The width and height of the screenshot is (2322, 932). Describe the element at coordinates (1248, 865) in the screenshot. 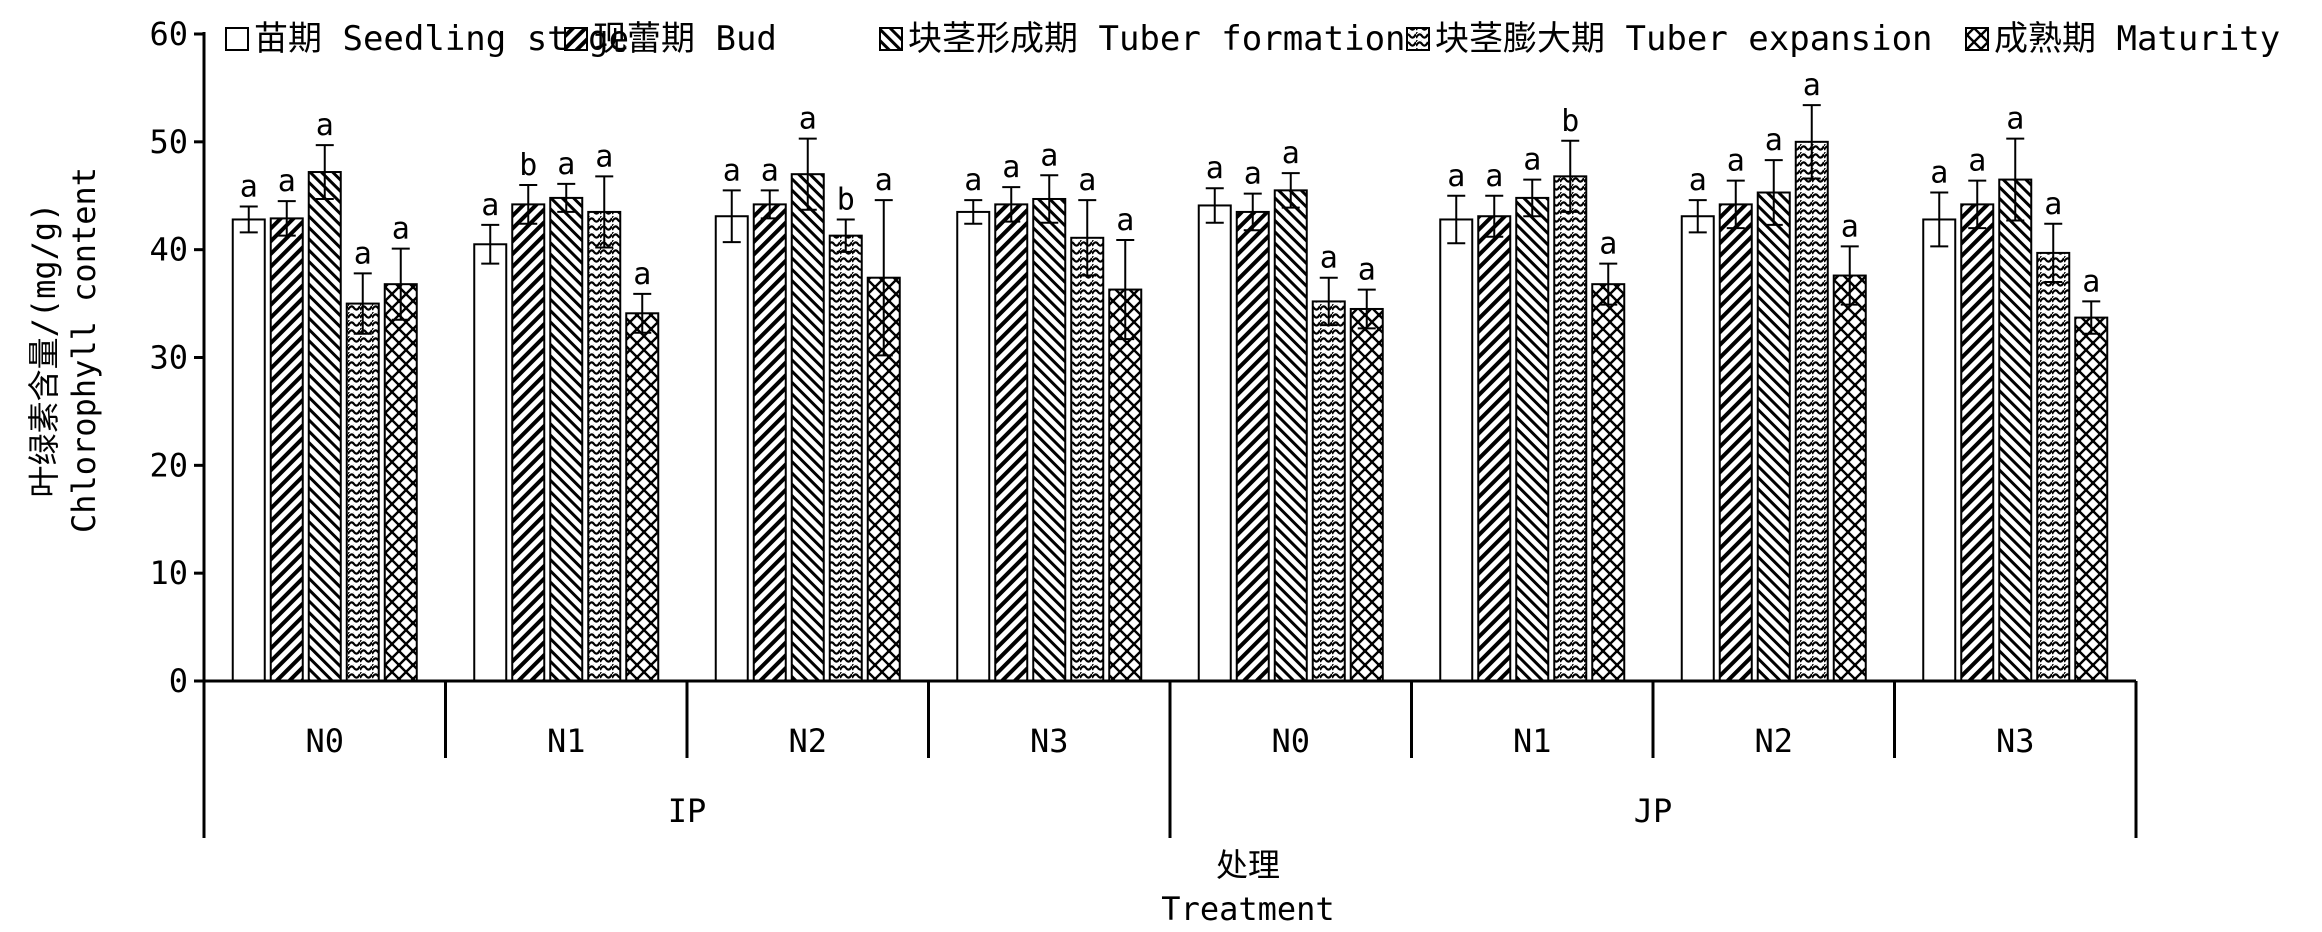

I see `x-axis-title-chinese: 处理` at that location.